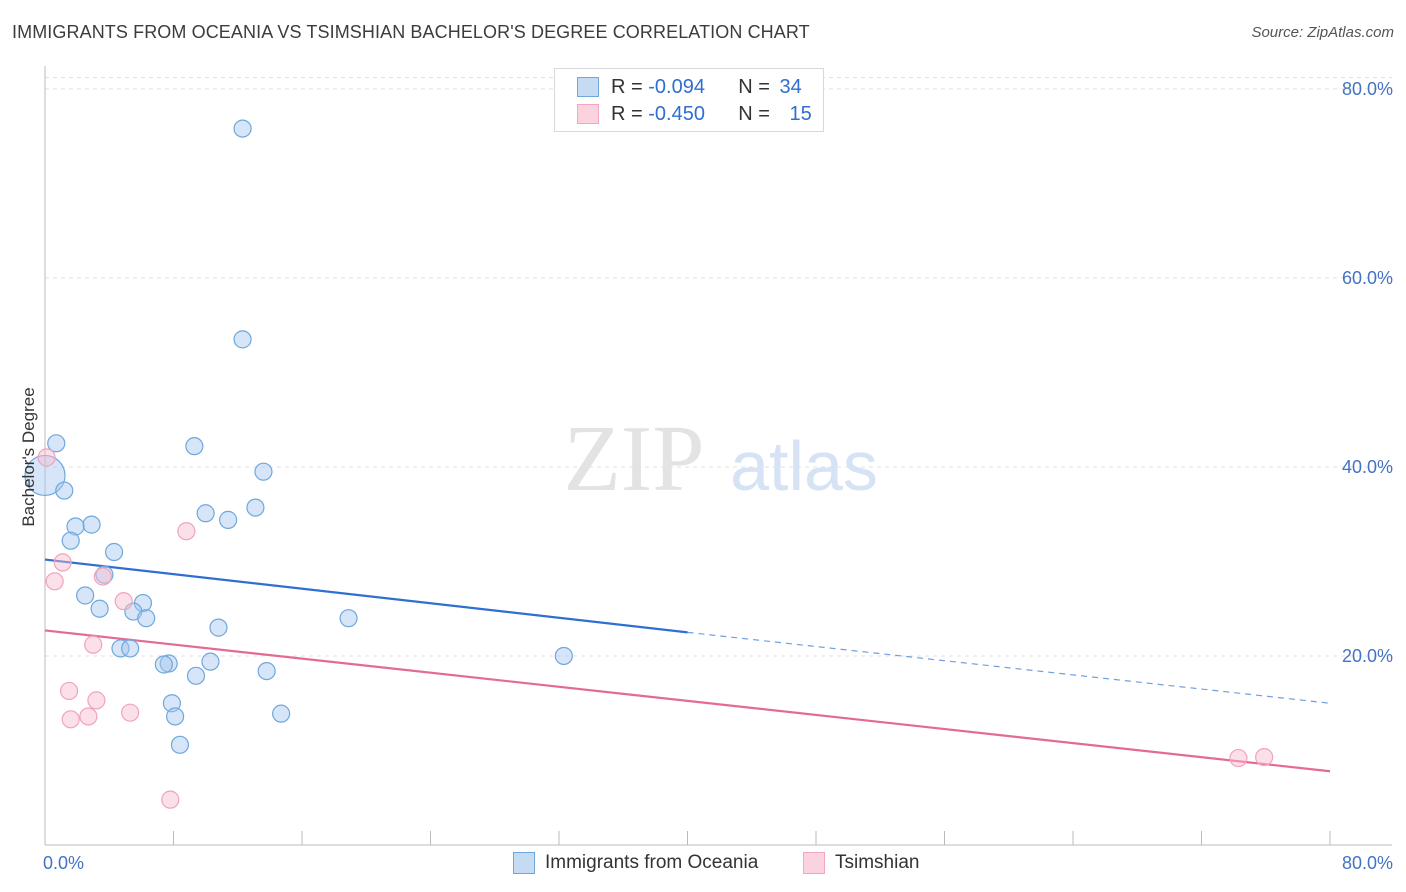  I want to click on source-label: Source: ZipAtlas.com, so click(1322, 32).